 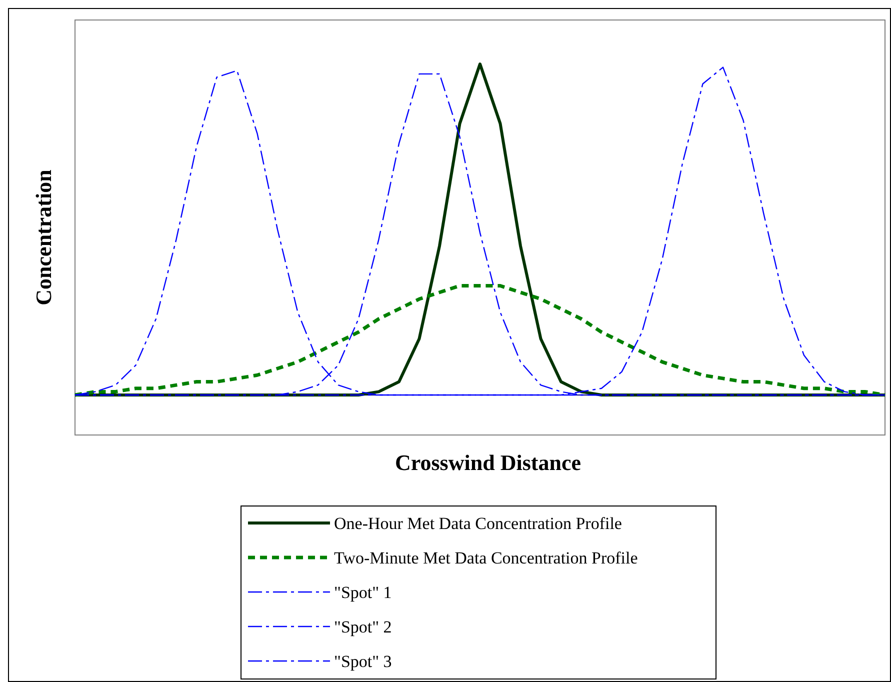 I want to click on y-axis-title: Concentration, so click(x=43, y=238).